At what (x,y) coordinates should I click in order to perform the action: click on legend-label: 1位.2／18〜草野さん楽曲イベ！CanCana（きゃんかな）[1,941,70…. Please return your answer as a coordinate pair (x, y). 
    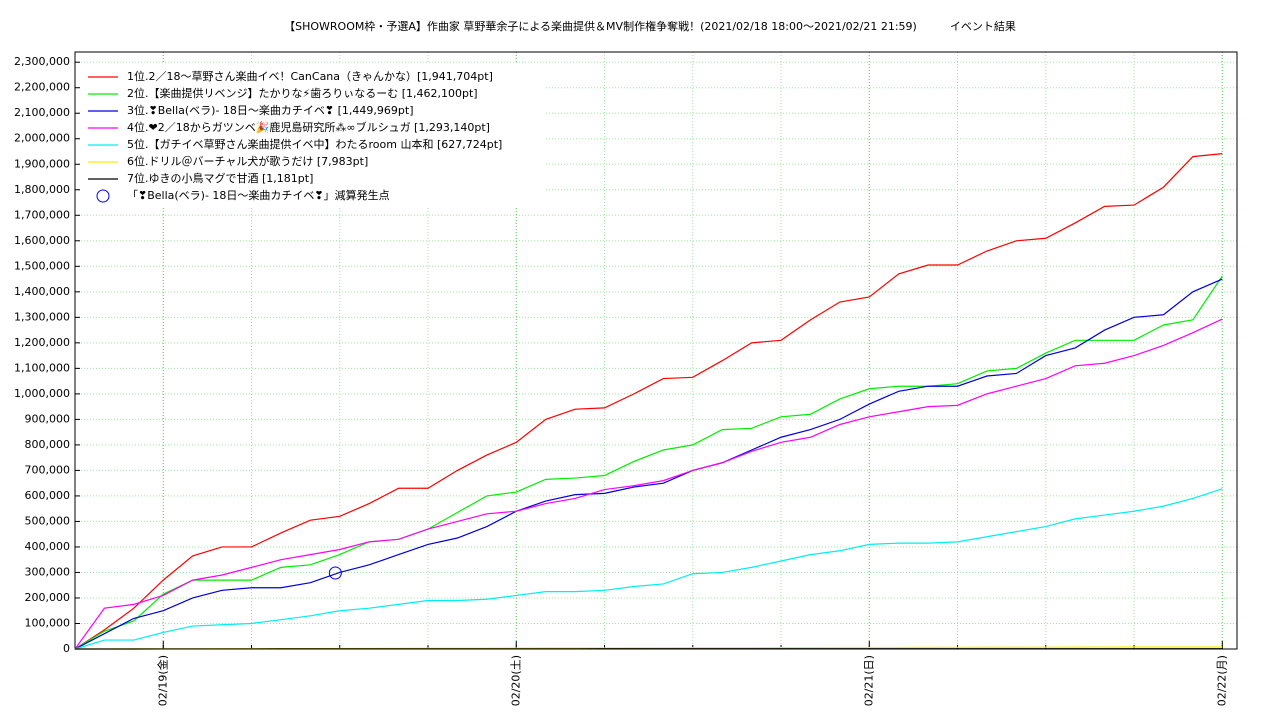
    Looking at the image, I should click on (310, 76).